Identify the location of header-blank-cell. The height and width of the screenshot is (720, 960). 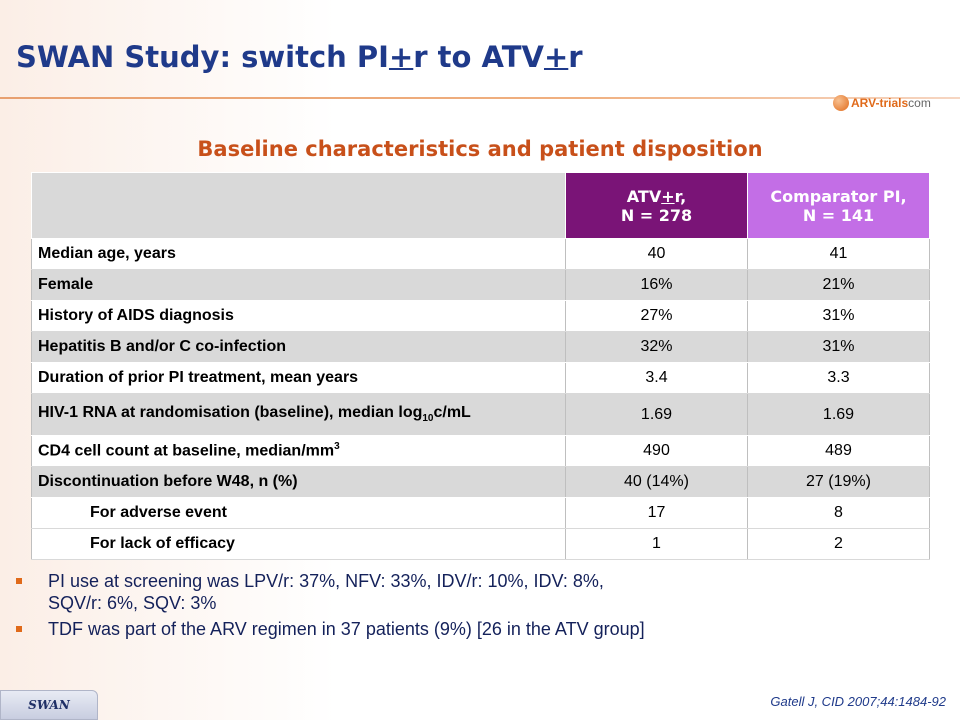
(298, 205).